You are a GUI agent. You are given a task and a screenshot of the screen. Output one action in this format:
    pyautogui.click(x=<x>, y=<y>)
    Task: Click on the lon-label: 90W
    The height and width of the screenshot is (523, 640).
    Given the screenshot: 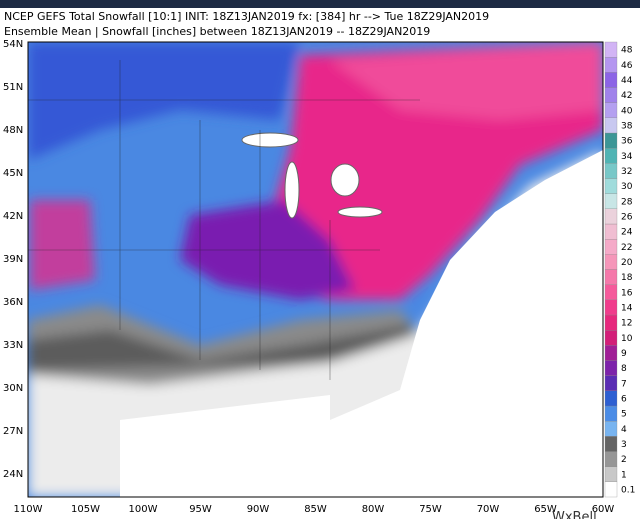 What is the action you would take?
    pyautogui.click(x=258, y=509)
    